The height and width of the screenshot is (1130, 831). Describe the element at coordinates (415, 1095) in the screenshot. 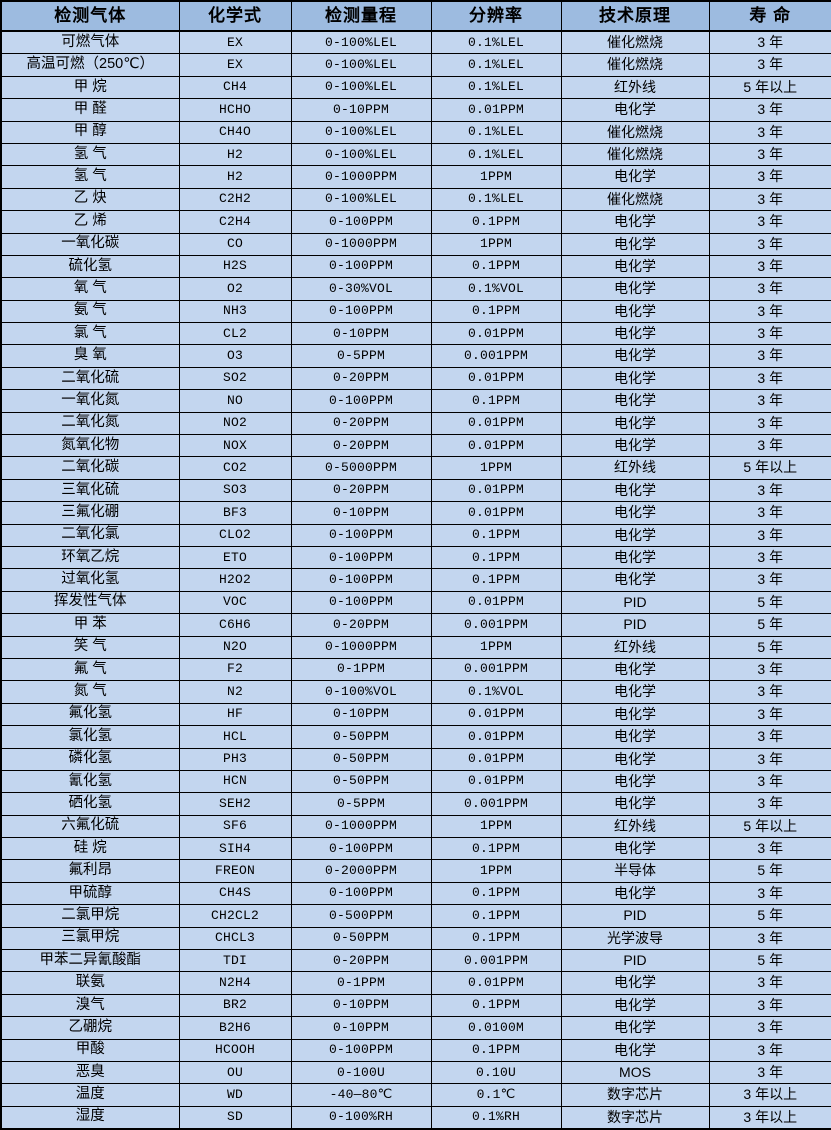

I see `table-row: 温度 WD -40—80℃ 0.1℃ 数字芯片 3 年以上` at that location.